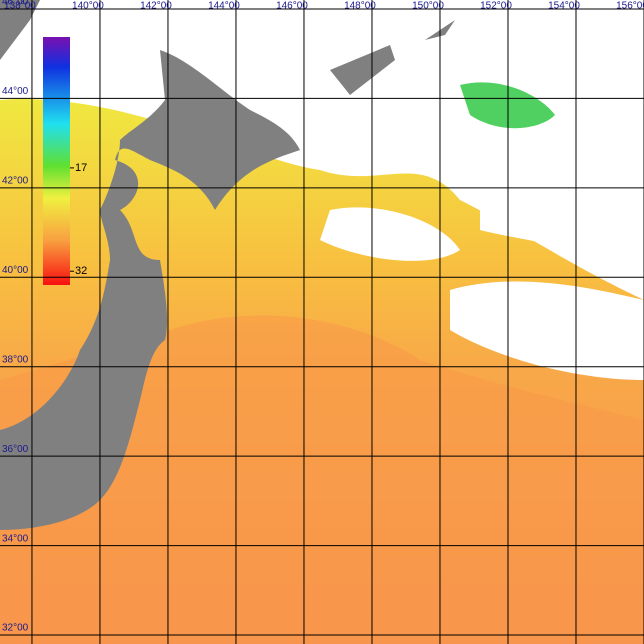 The width and height of the screenshot is (644, 644). What do you see at coordinates (81, 271) in the screenshot?
I see `colorbar-label: 32` at bounding box center [81, 271].